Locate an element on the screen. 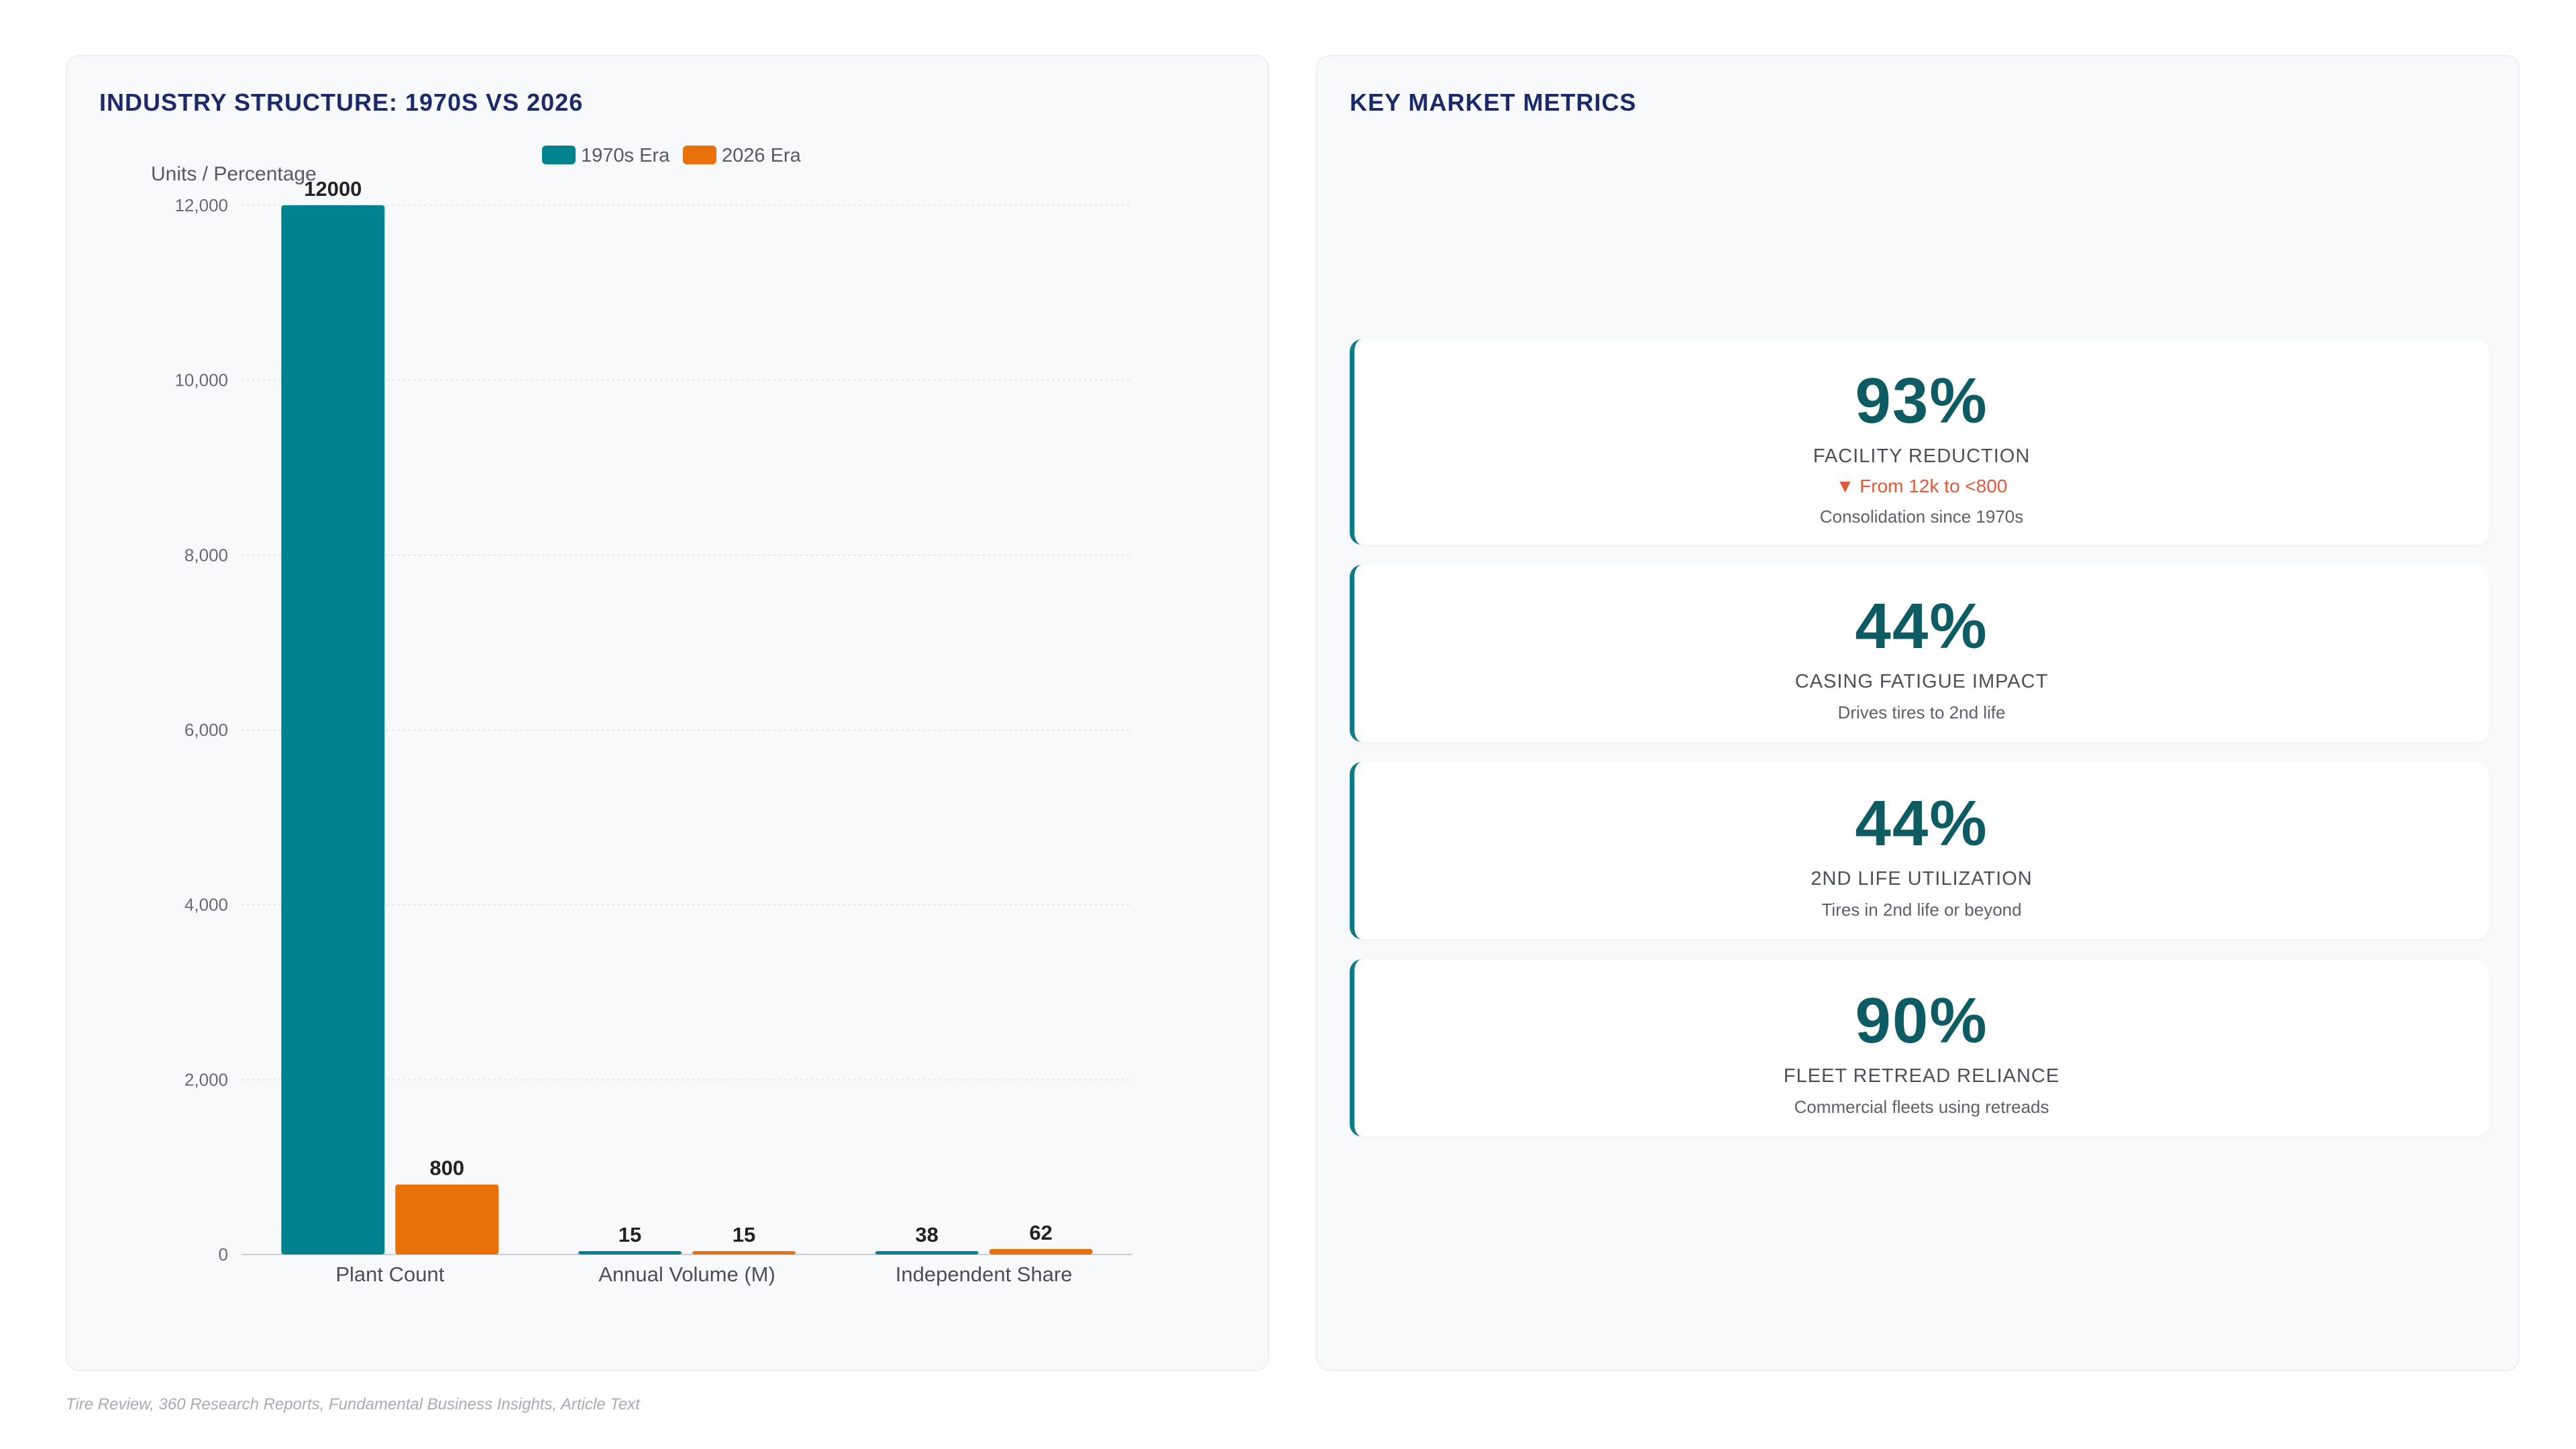 This screenshot has height=1449, width=2576. y-tick-label: 12,000 is located at coordinates (201, 205).